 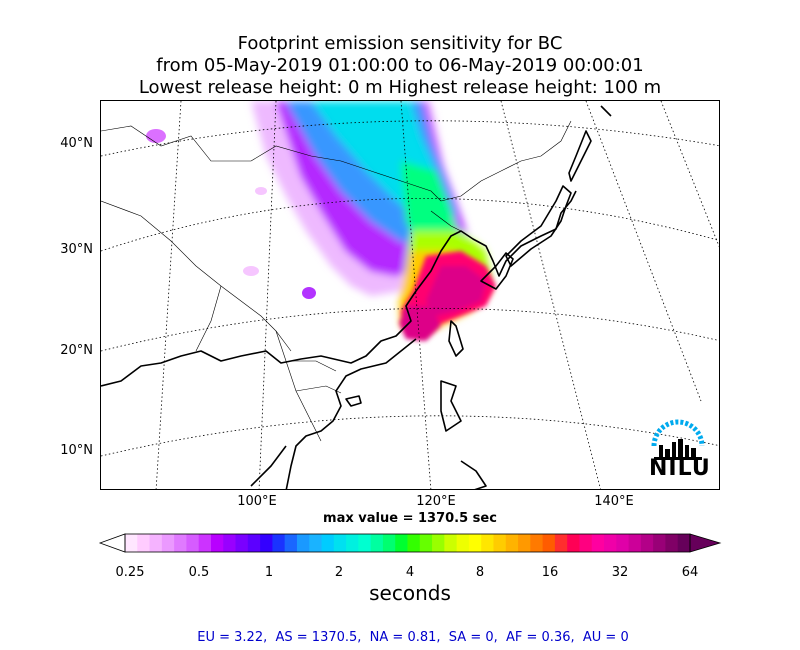 What do you see at coordinates (410, 593) in the screenshot?
I see `colorbar-label: seconds` at bounding box center [410, 593].